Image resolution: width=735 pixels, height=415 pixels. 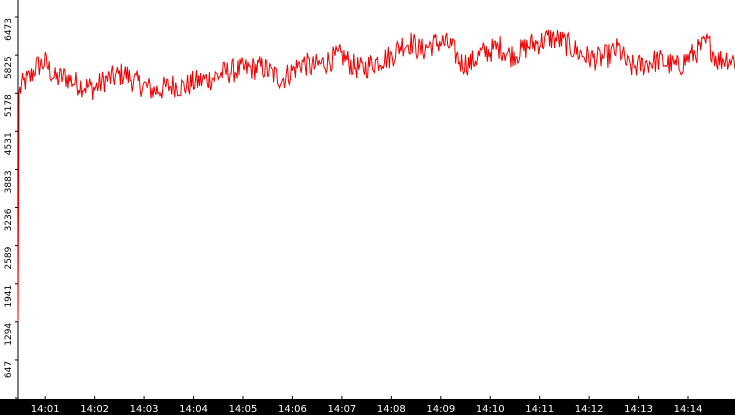 I want to click on y-tick-label: 3236, so click(x=9, y=219).